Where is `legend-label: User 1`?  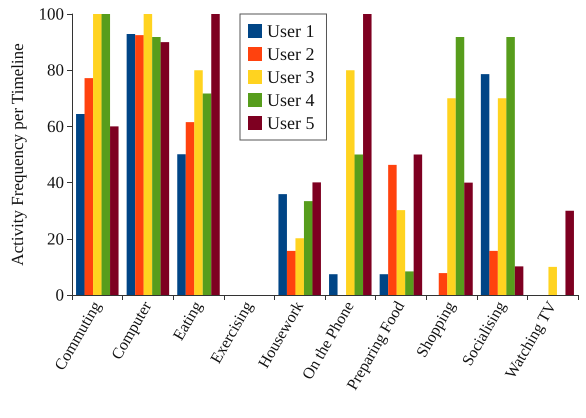
legend-label: User 1 is located at coordinates (290, 31).